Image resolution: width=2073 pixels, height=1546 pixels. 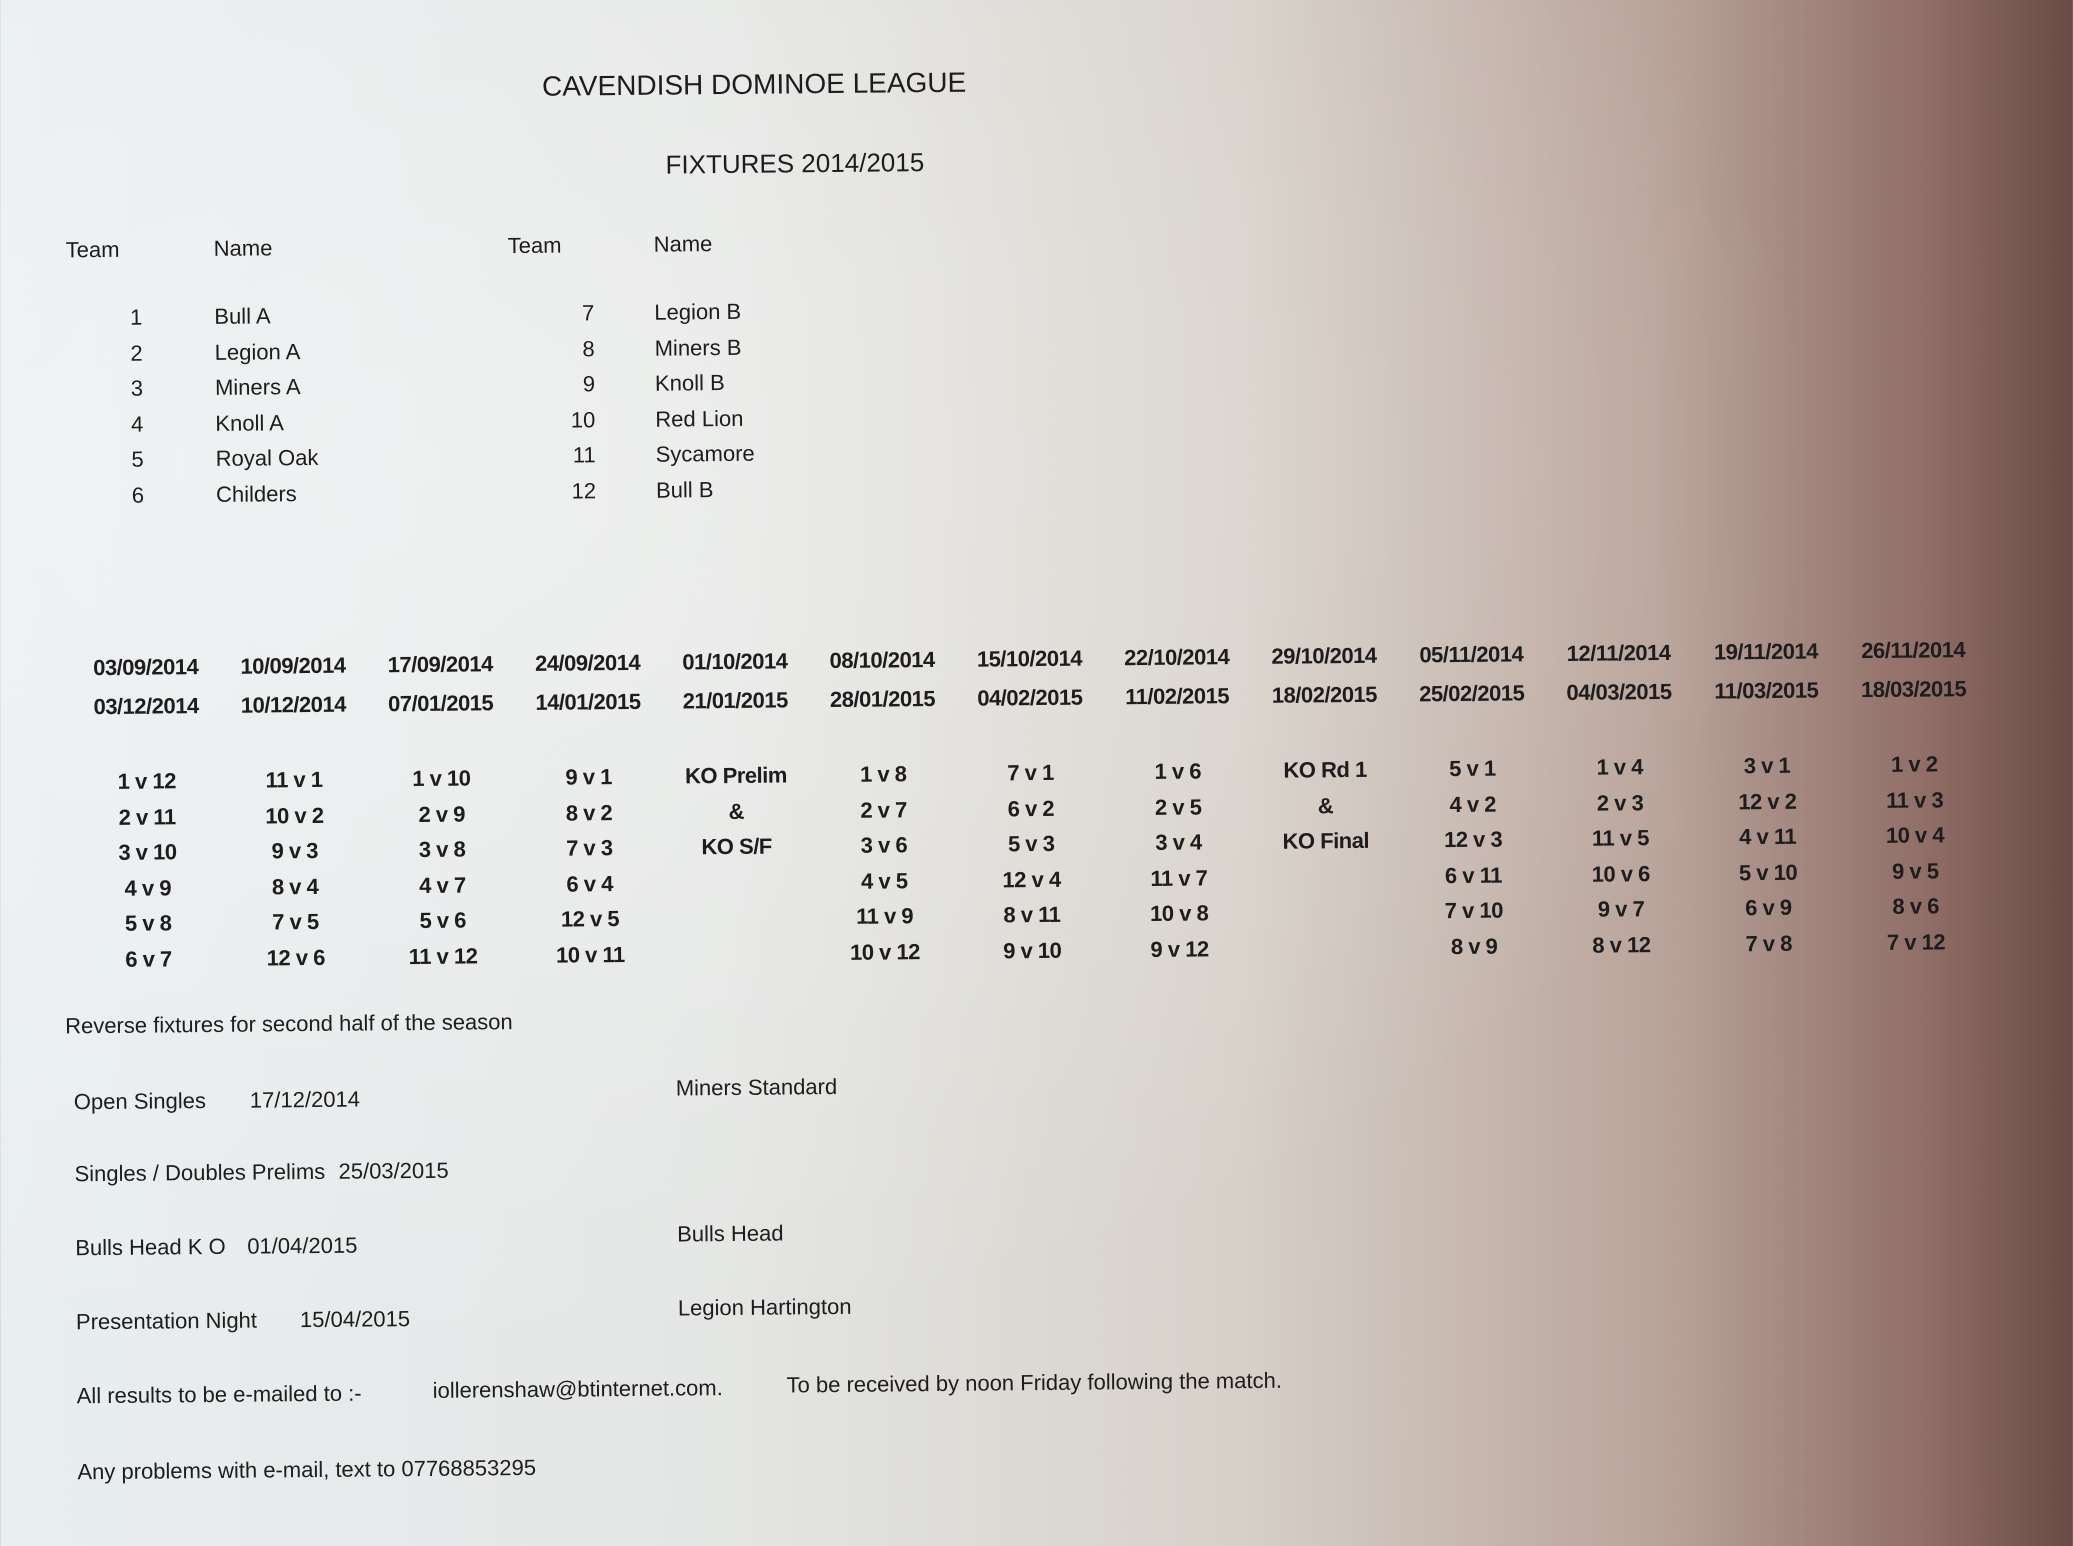 I want to click on fixture-match: 5 v 1, so click(x=1472, y=768).